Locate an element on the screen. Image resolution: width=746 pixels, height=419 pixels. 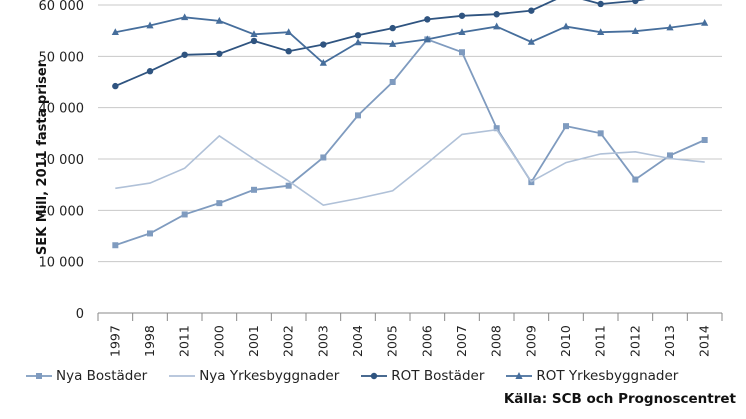
y-tick-label: 10 000 is located at coordinates (62, 263).